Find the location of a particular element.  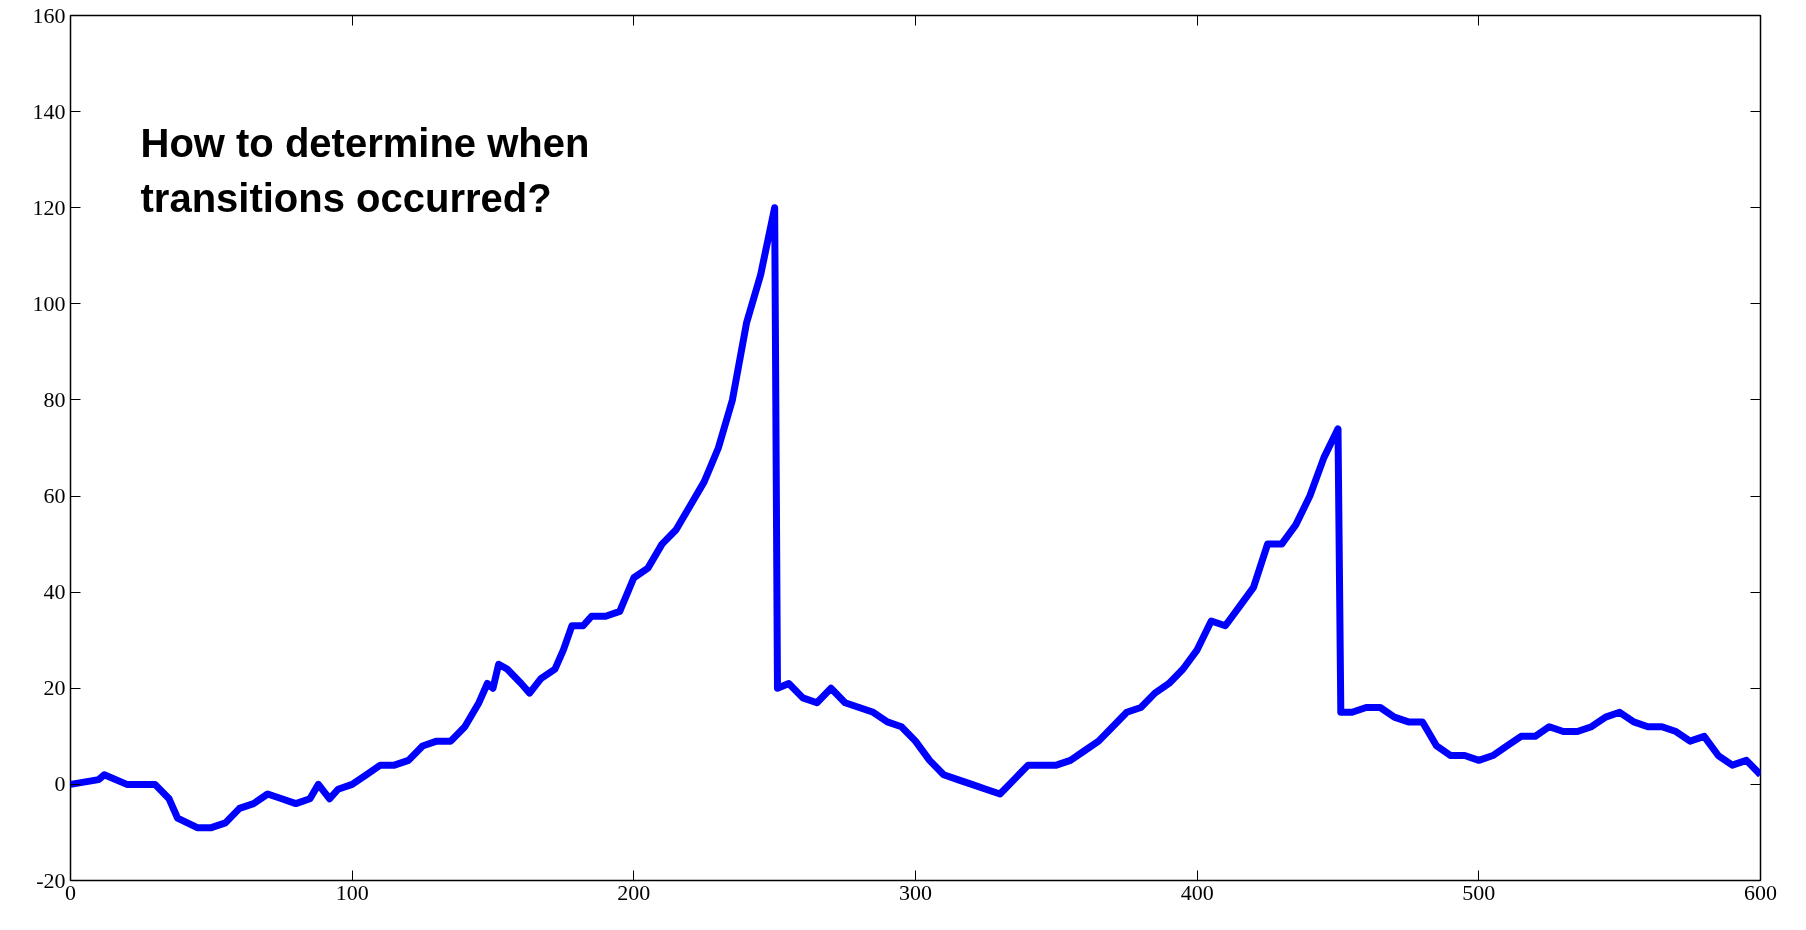

y-tick-label: 140 is located at coordinates (49, 111).